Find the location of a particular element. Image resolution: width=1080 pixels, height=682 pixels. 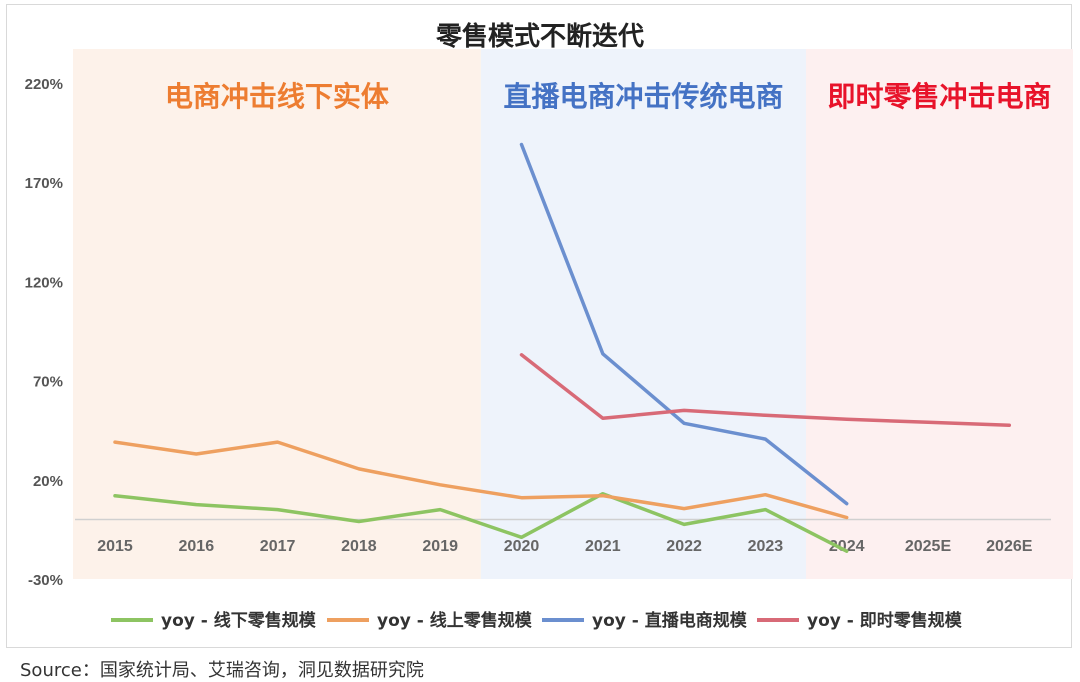

x-tick-label: 2016 is located at coordinates (197, 546).